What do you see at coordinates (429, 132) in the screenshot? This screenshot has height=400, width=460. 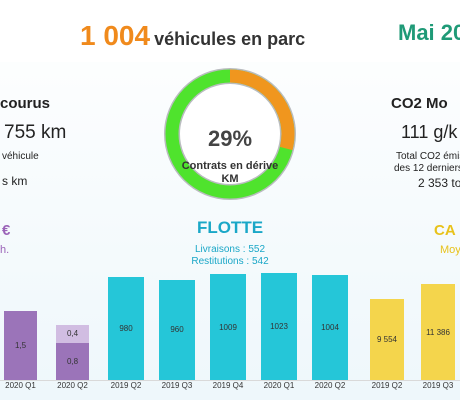 I see `co2-value: 111 g/k` at bounding box center [429, 132].